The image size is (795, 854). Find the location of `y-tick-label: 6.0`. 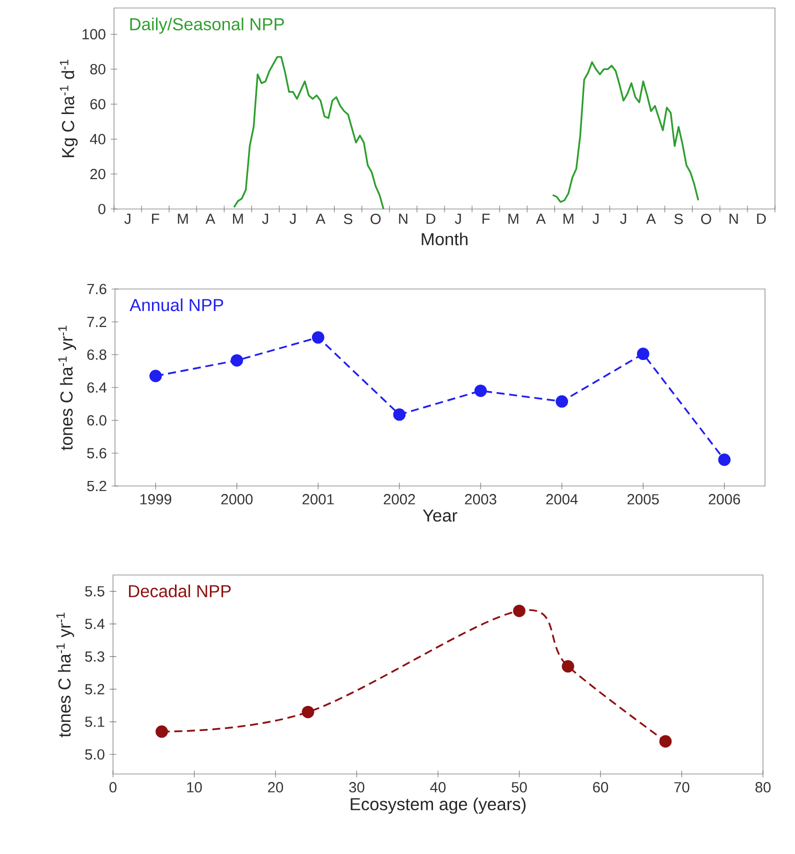

y-tick-label: 6.0 is located at coordinates (96, 420).